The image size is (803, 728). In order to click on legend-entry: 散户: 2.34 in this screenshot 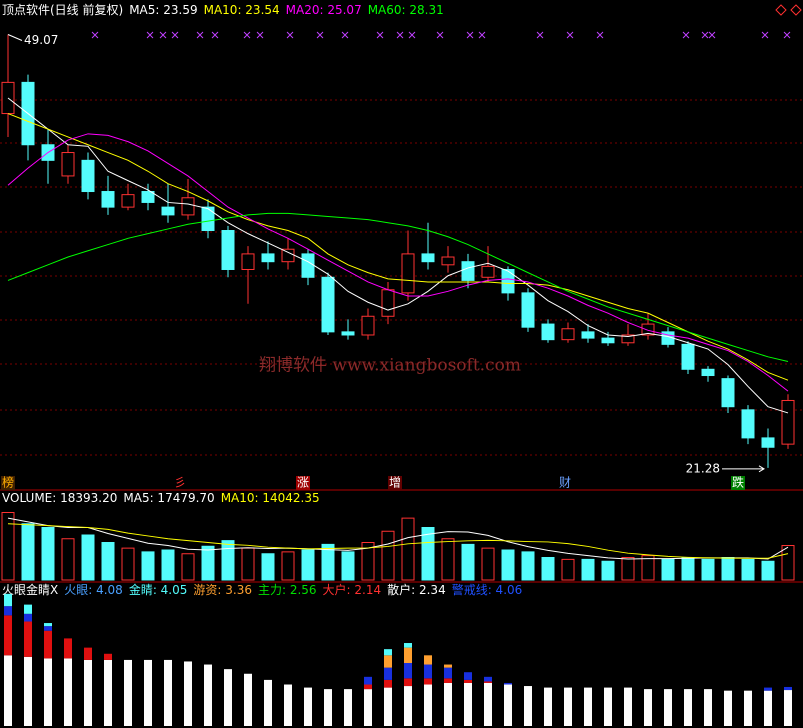, I will do `click(416, 589)`.